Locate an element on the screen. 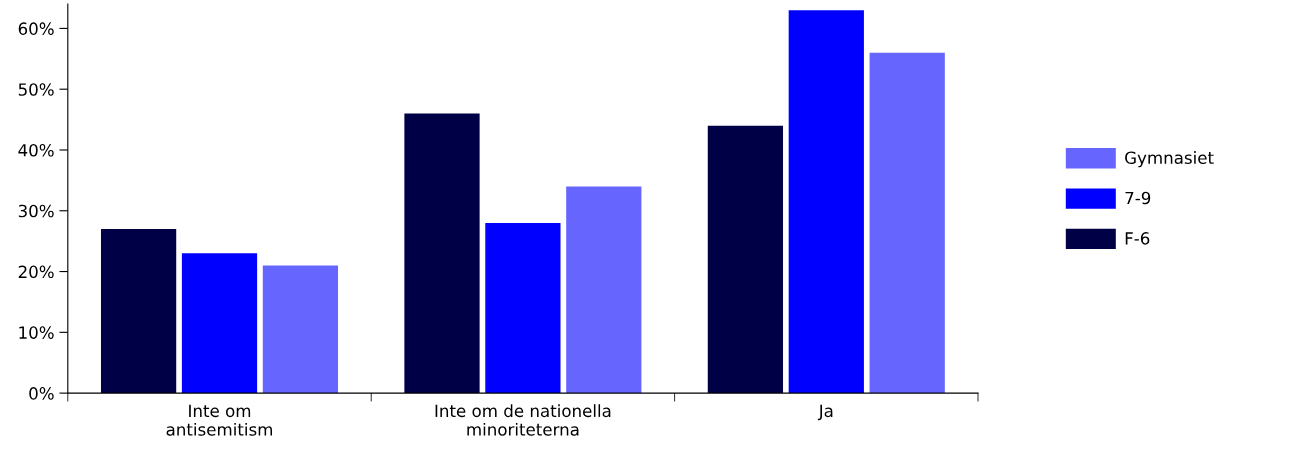 Image resolution: width=1304 pixels, height=455 pixels. y-tick-label: 20% is located at coordinates (36, 272).